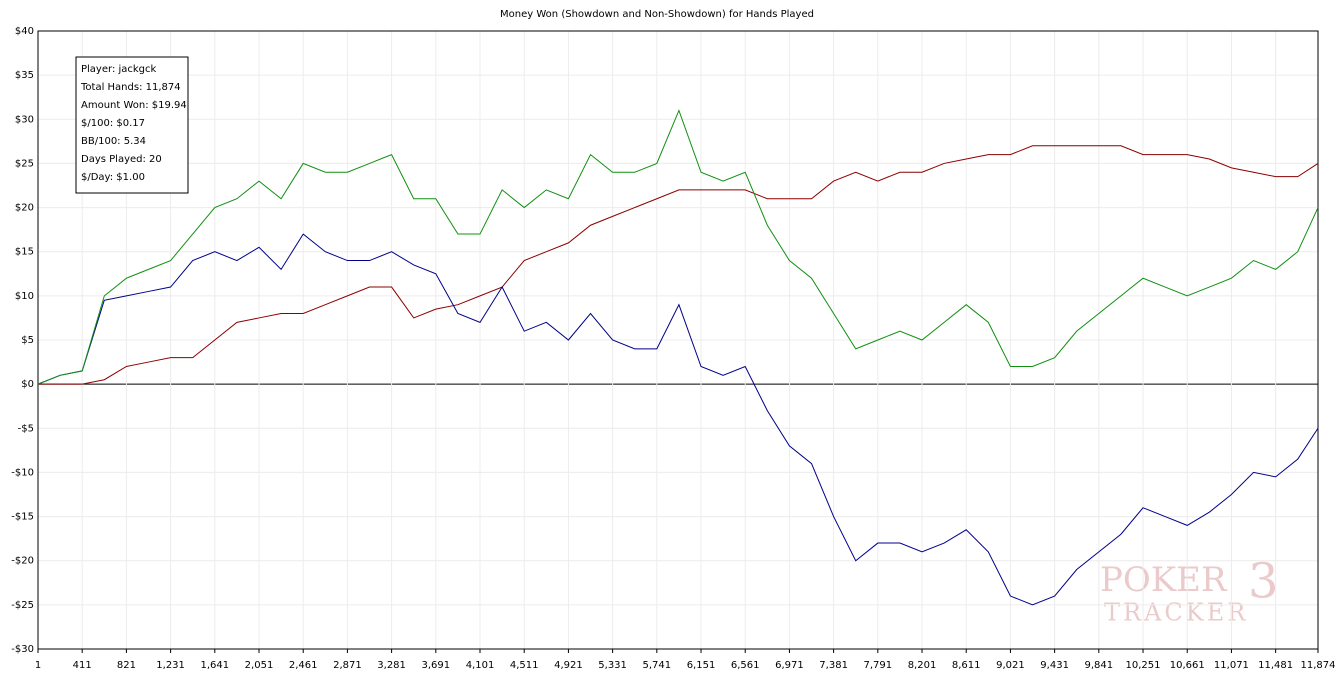  Describe the element at coordinates (435, 665) in the screenshot. I see `x-tick-label: 3,691` at that location.